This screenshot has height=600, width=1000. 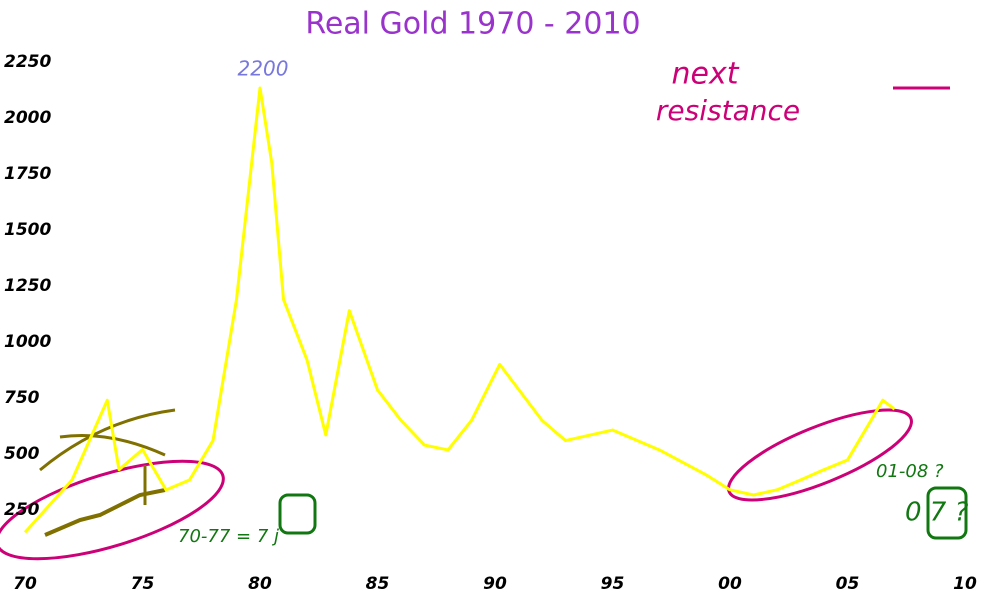 I want to click on y-tick-label: 1250, so click(x=27, y=286).